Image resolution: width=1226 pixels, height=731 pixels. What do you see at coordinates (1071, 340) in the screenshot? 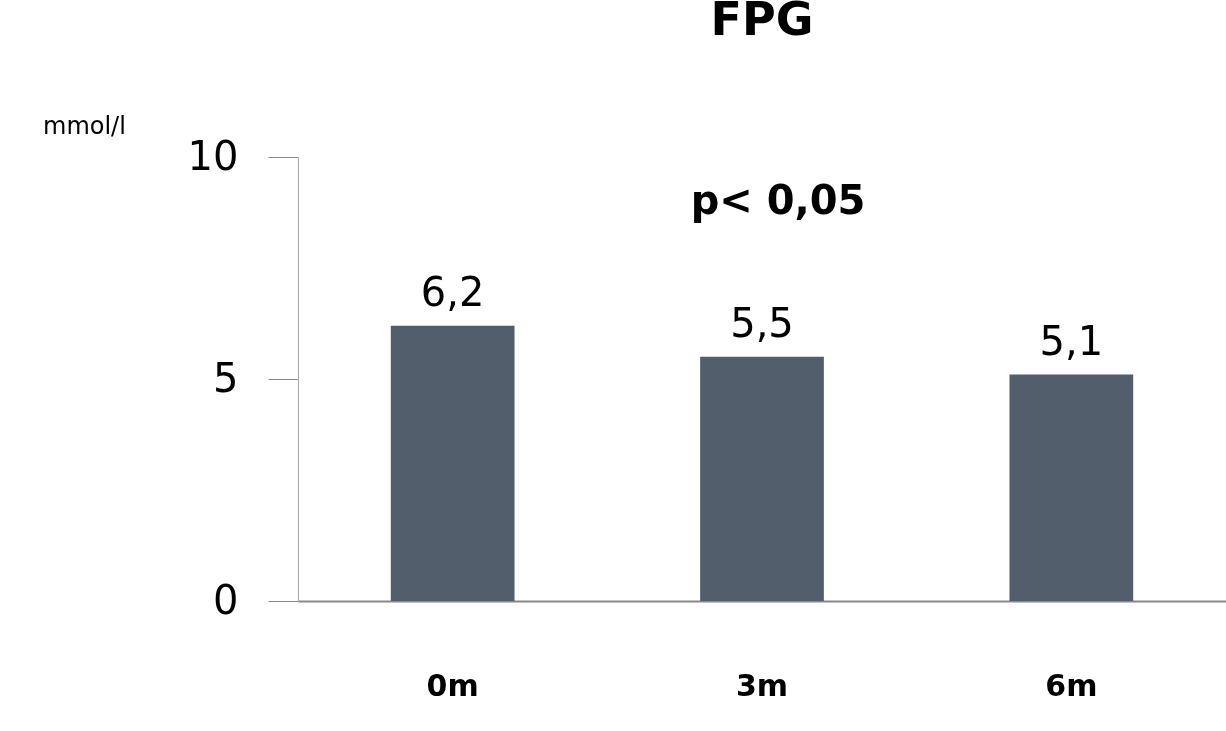
I see `data-label: 5,1` at bounding box center [1071, 340].